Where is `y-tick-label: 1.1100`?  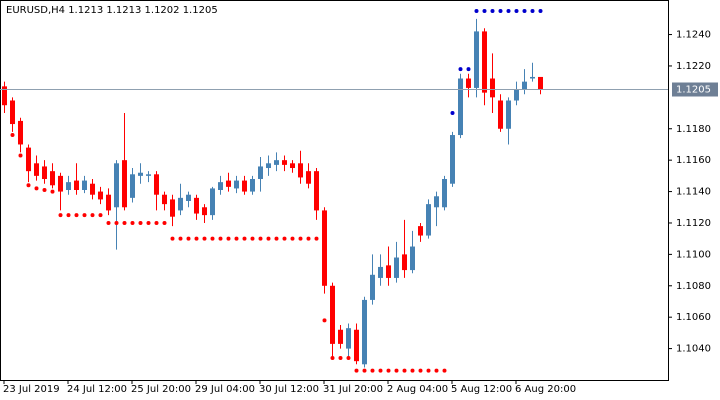 y-tick-label: 1.1100 is located at coordinates (693, 254).